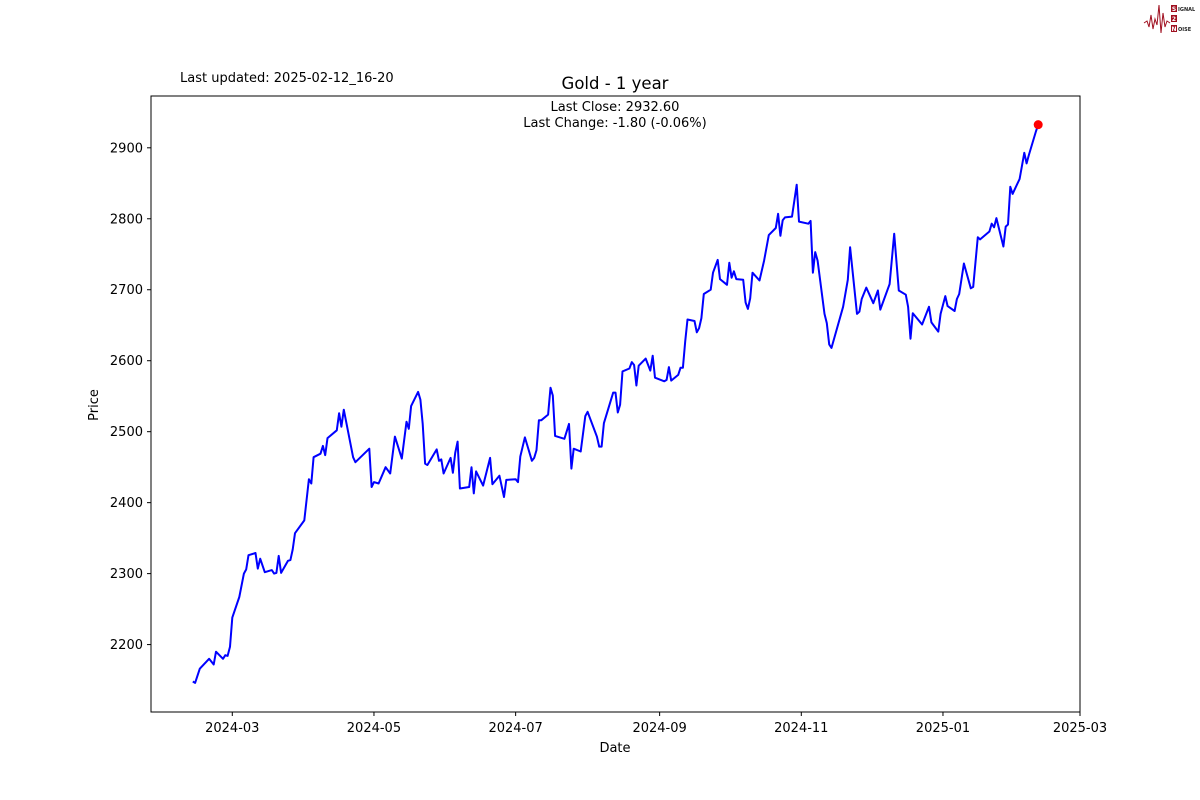  I want to click on svg-text: OISE, so click(1185, 30).